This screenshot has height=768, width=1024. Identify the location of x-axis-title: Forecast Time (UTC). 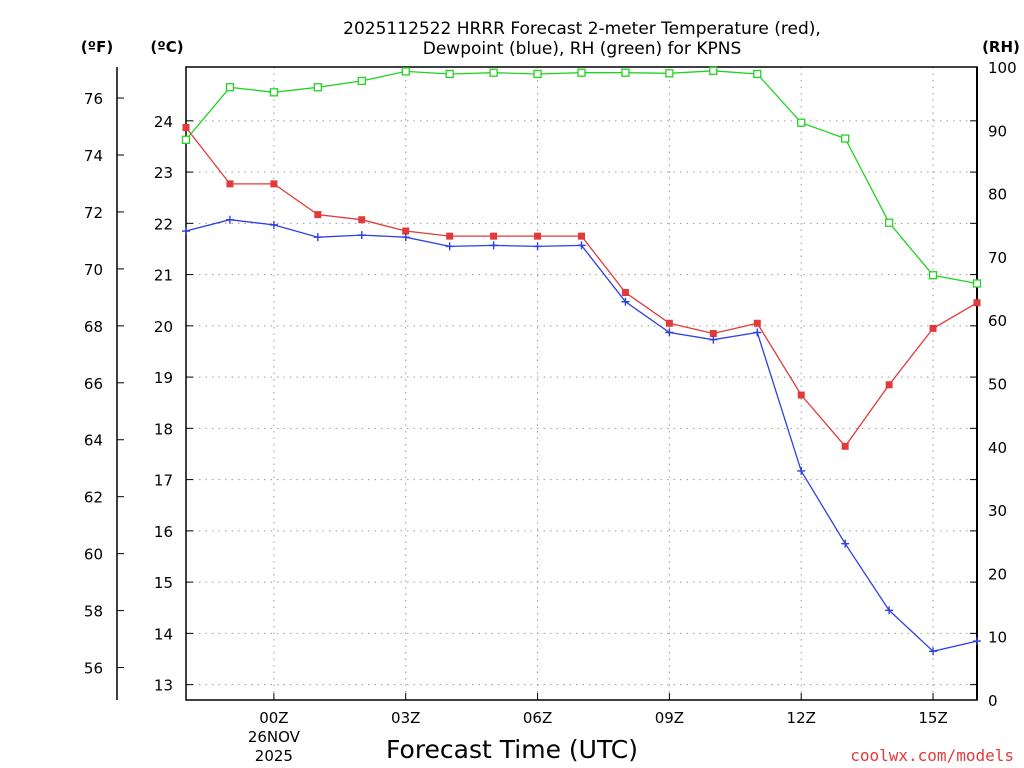
(512, 749).